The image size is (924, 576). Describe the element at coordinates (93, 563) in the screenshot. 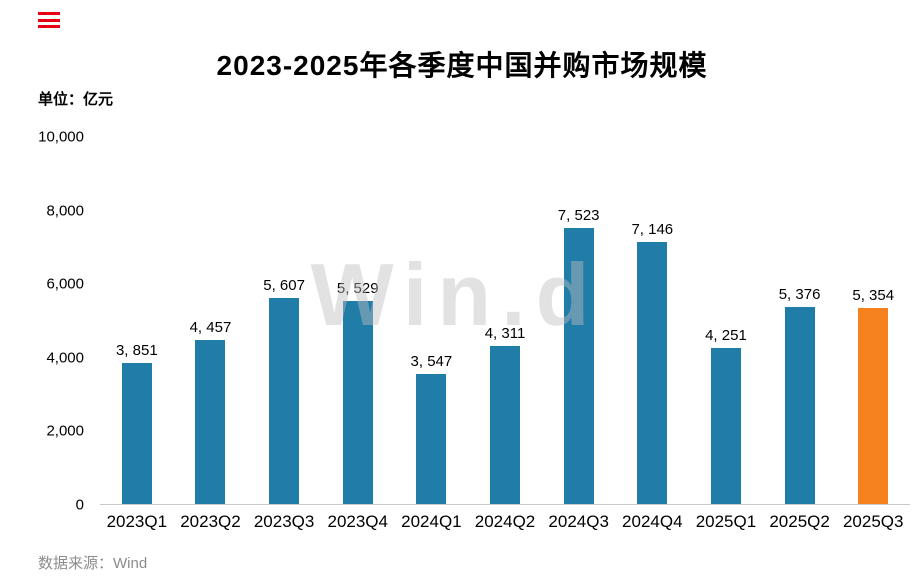

I see `data-source-label: 数据来源：Wind` at that location.